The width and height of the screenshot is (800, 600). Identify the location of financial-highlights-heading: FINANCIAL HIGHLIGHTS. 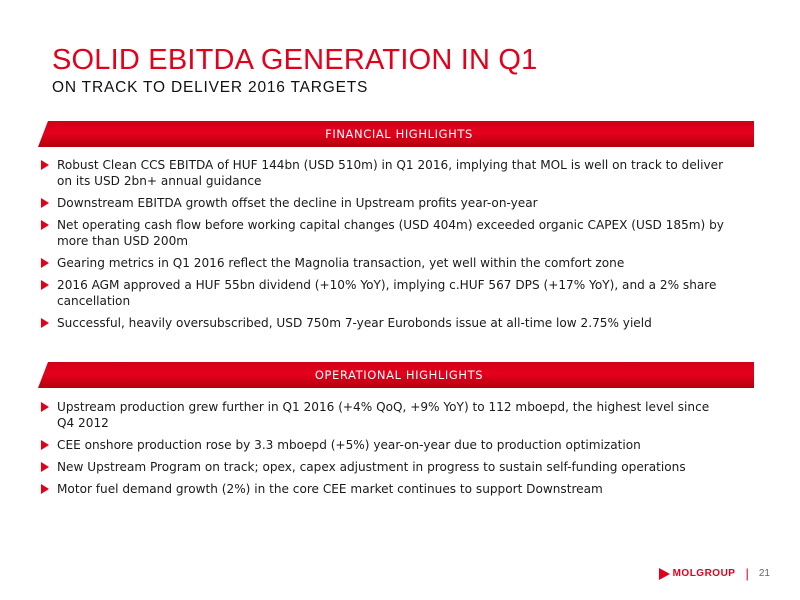
(399, 134).